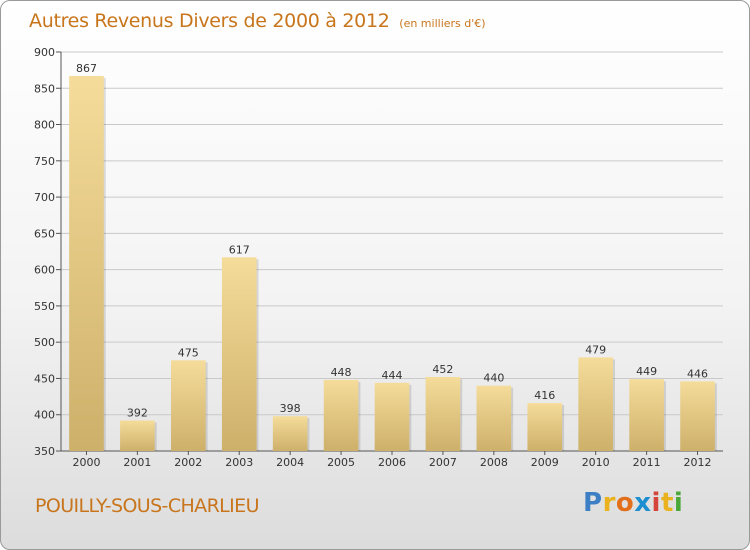 This screenshot has height=550, width=750. What do you see at coordinates (188, 462) in the screenshot?
I see `x-tick-label: 2002` at bounding box center [188, 462].